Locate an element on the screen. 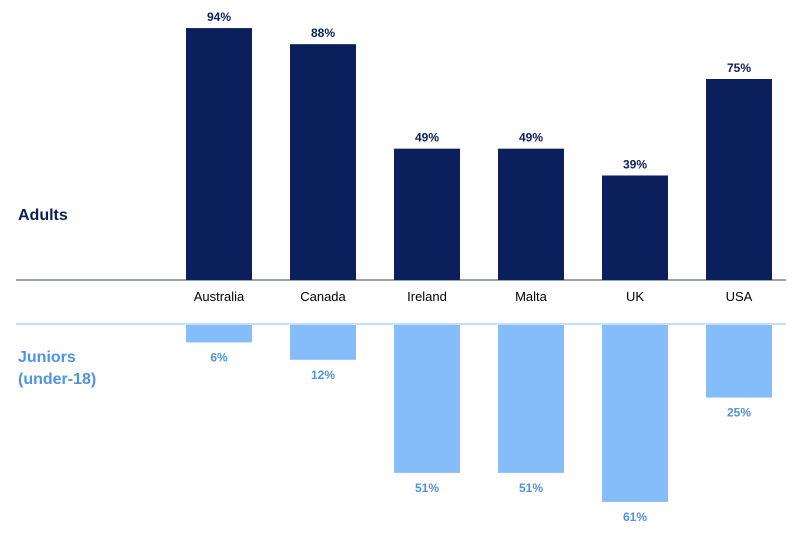 The width and height of the screenshot is (800, 544). adults-bar-ireland is located at coordinates (427, 214).